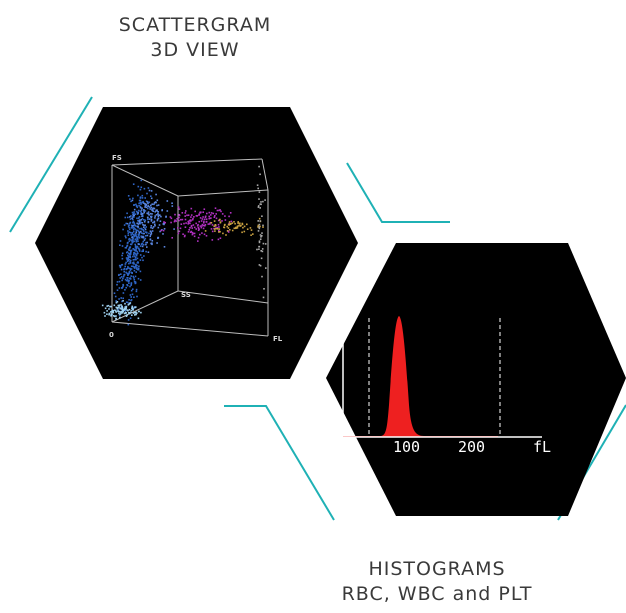  Describe the element at coordinates (278, 339) in the screenshot. I see `fl-axis-label: FL` at that location.